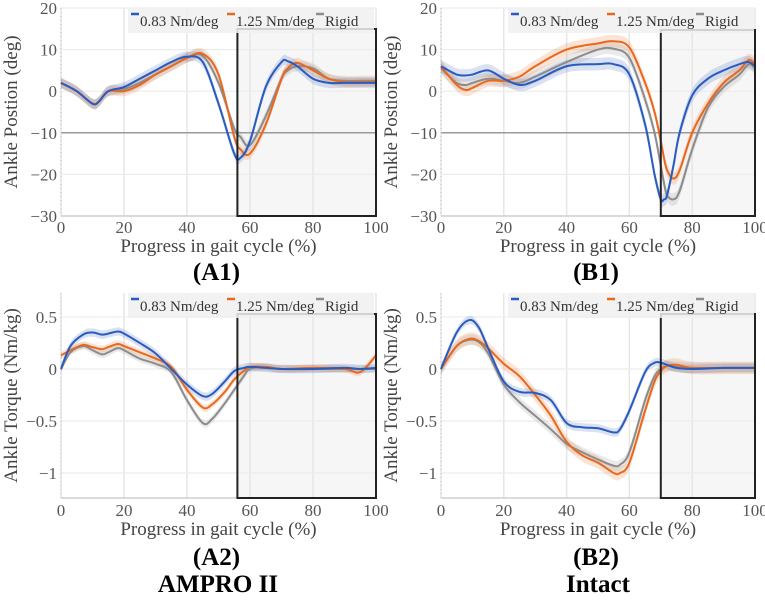 The width and height of the screenshot is (765, 601). What do you see at coordinates (218, 584) in the screenshot?
I see `column-title-ampro: AMPRO II` at bounding box center [218, 584].